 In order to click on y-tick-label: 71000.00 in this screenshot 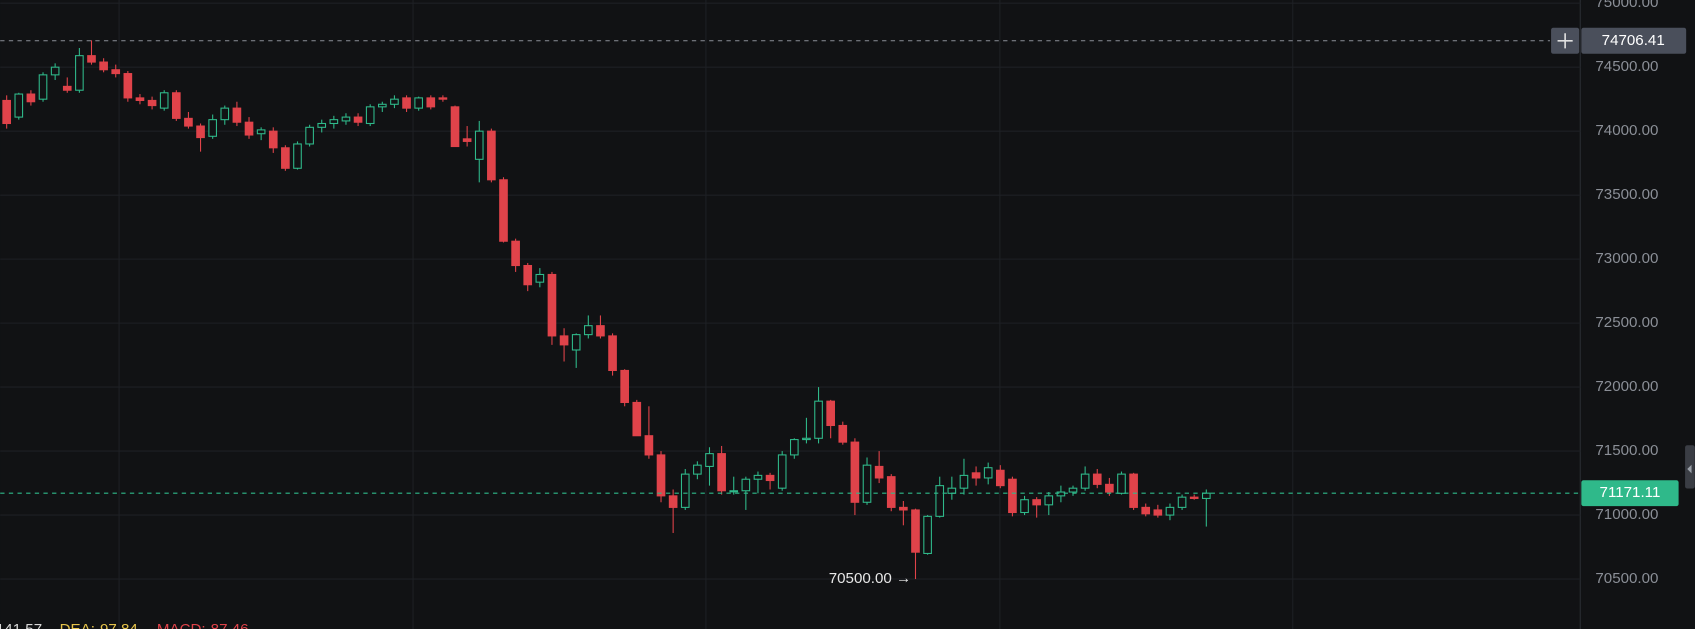, I will do `click(1626, 514)`.